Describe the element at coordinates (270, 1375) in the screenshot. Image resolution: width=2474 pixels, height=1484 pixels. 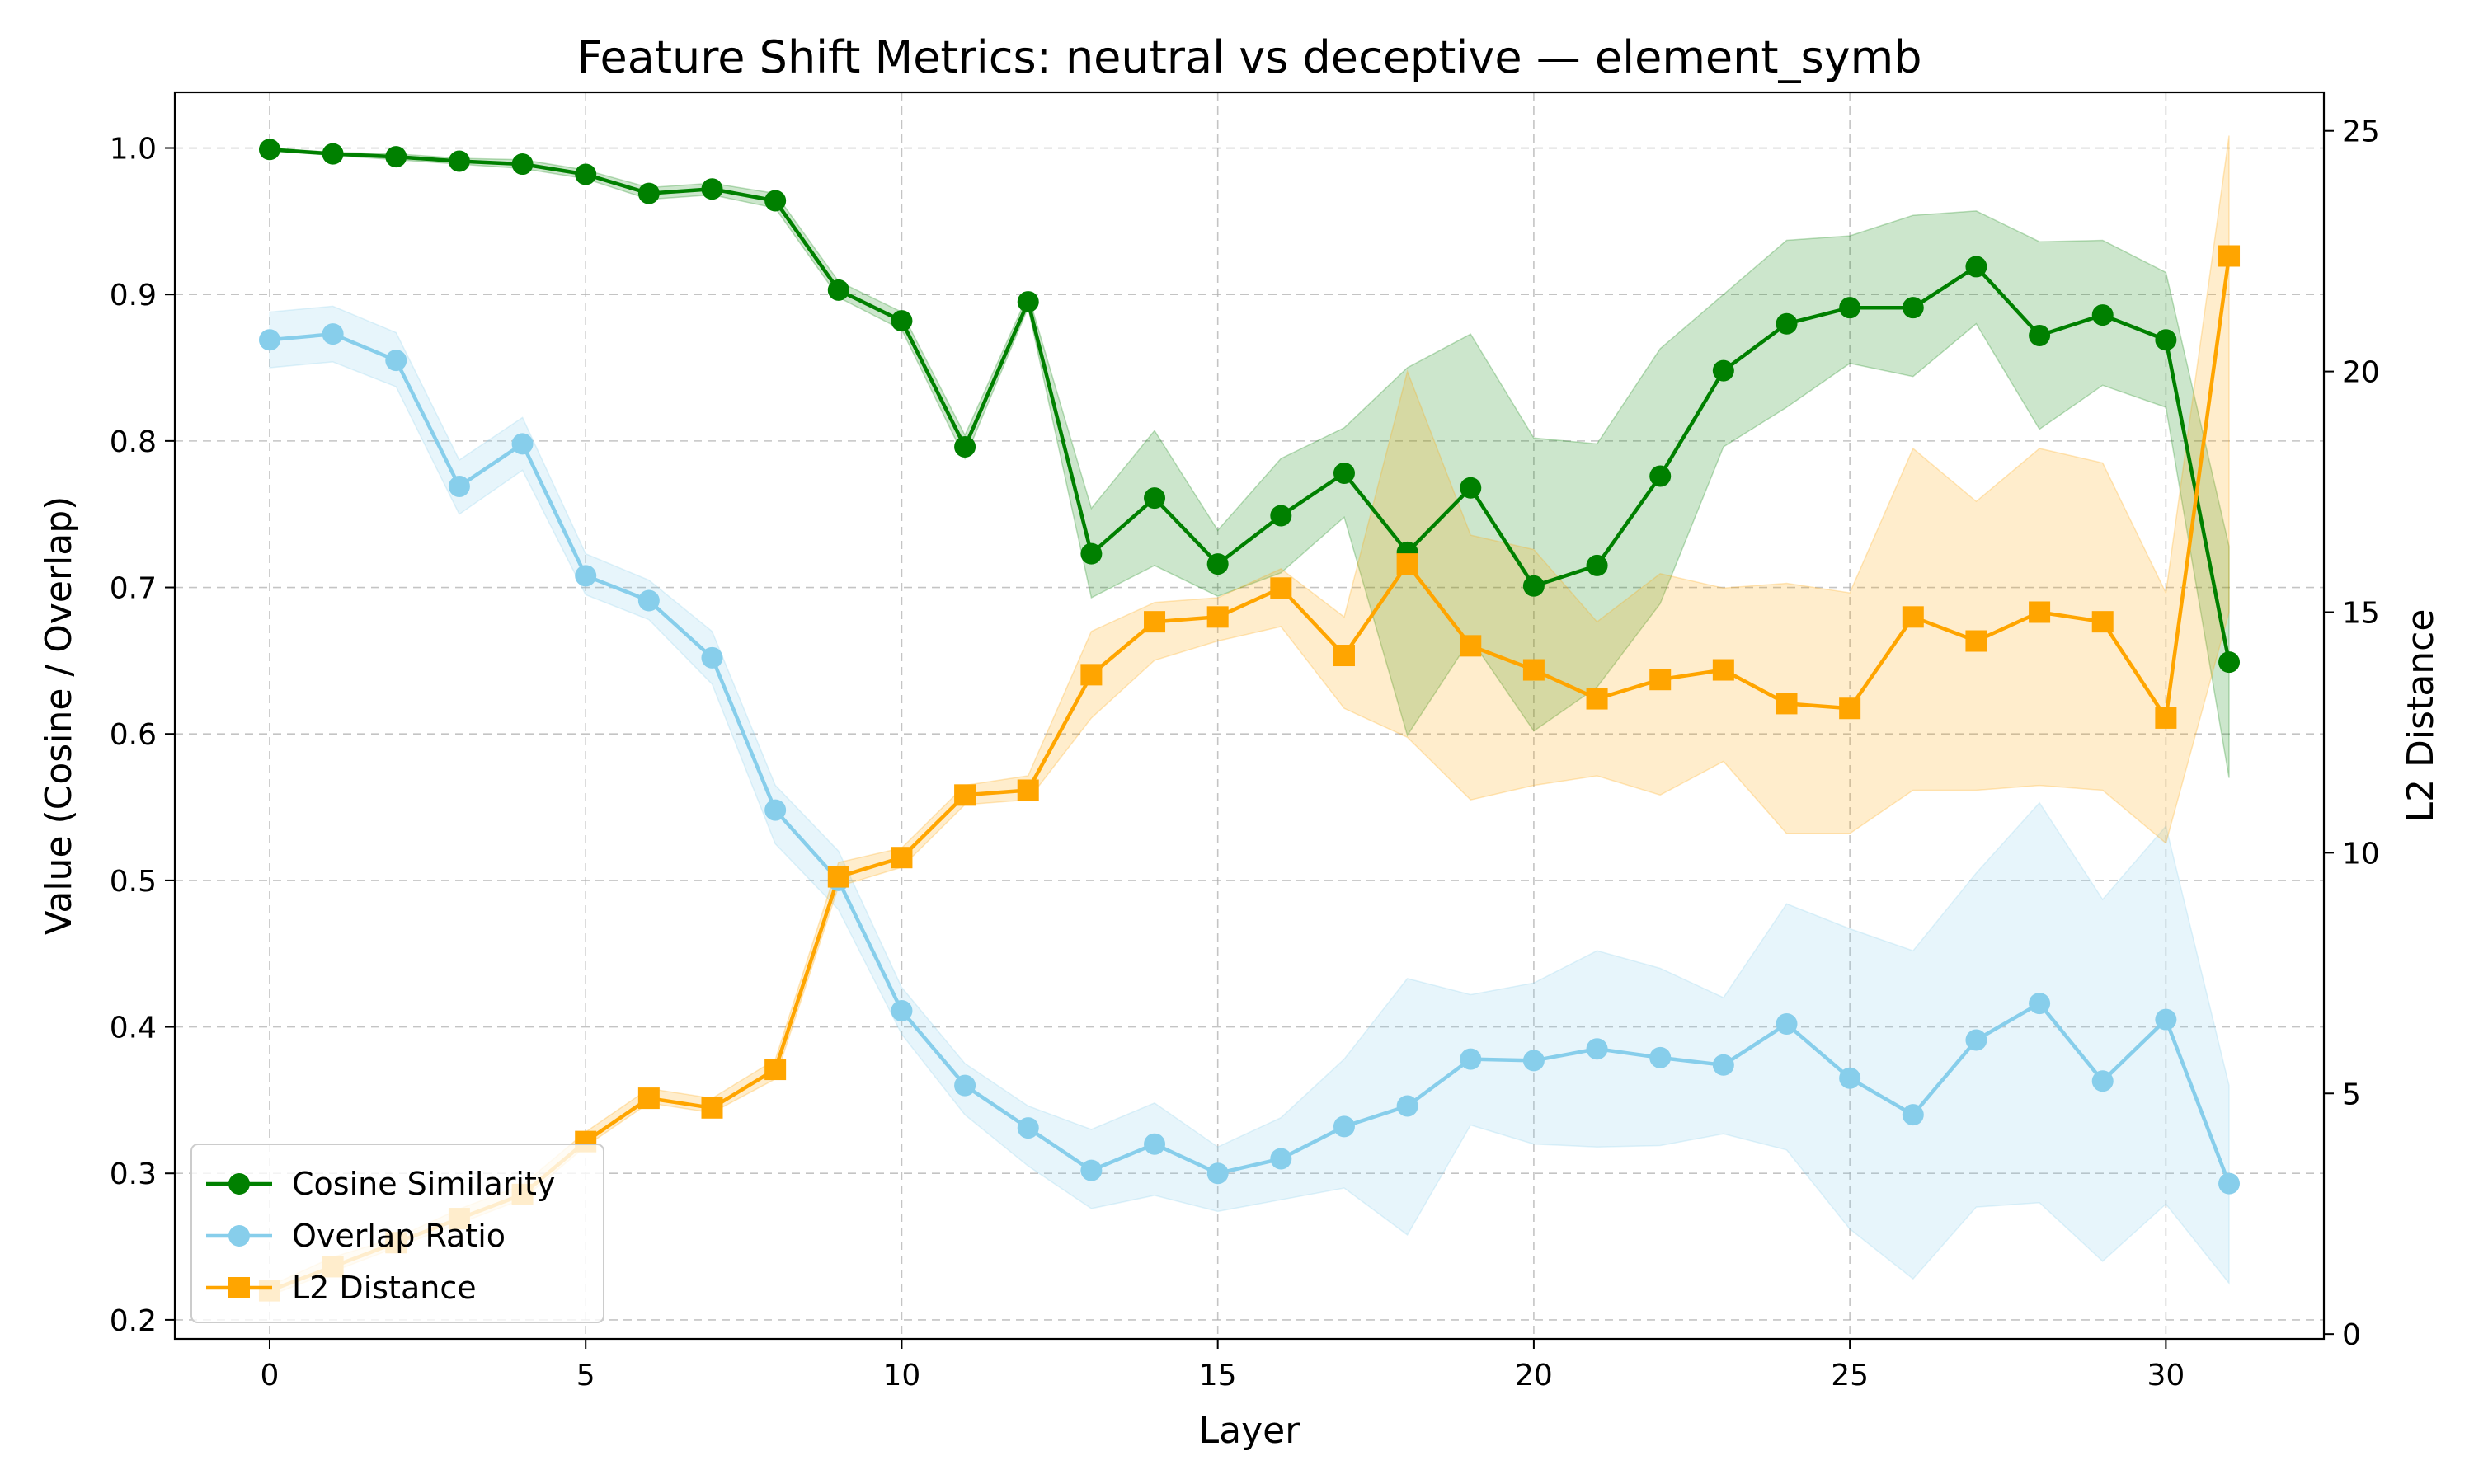
I see `x-tick-label: 0` at that location.